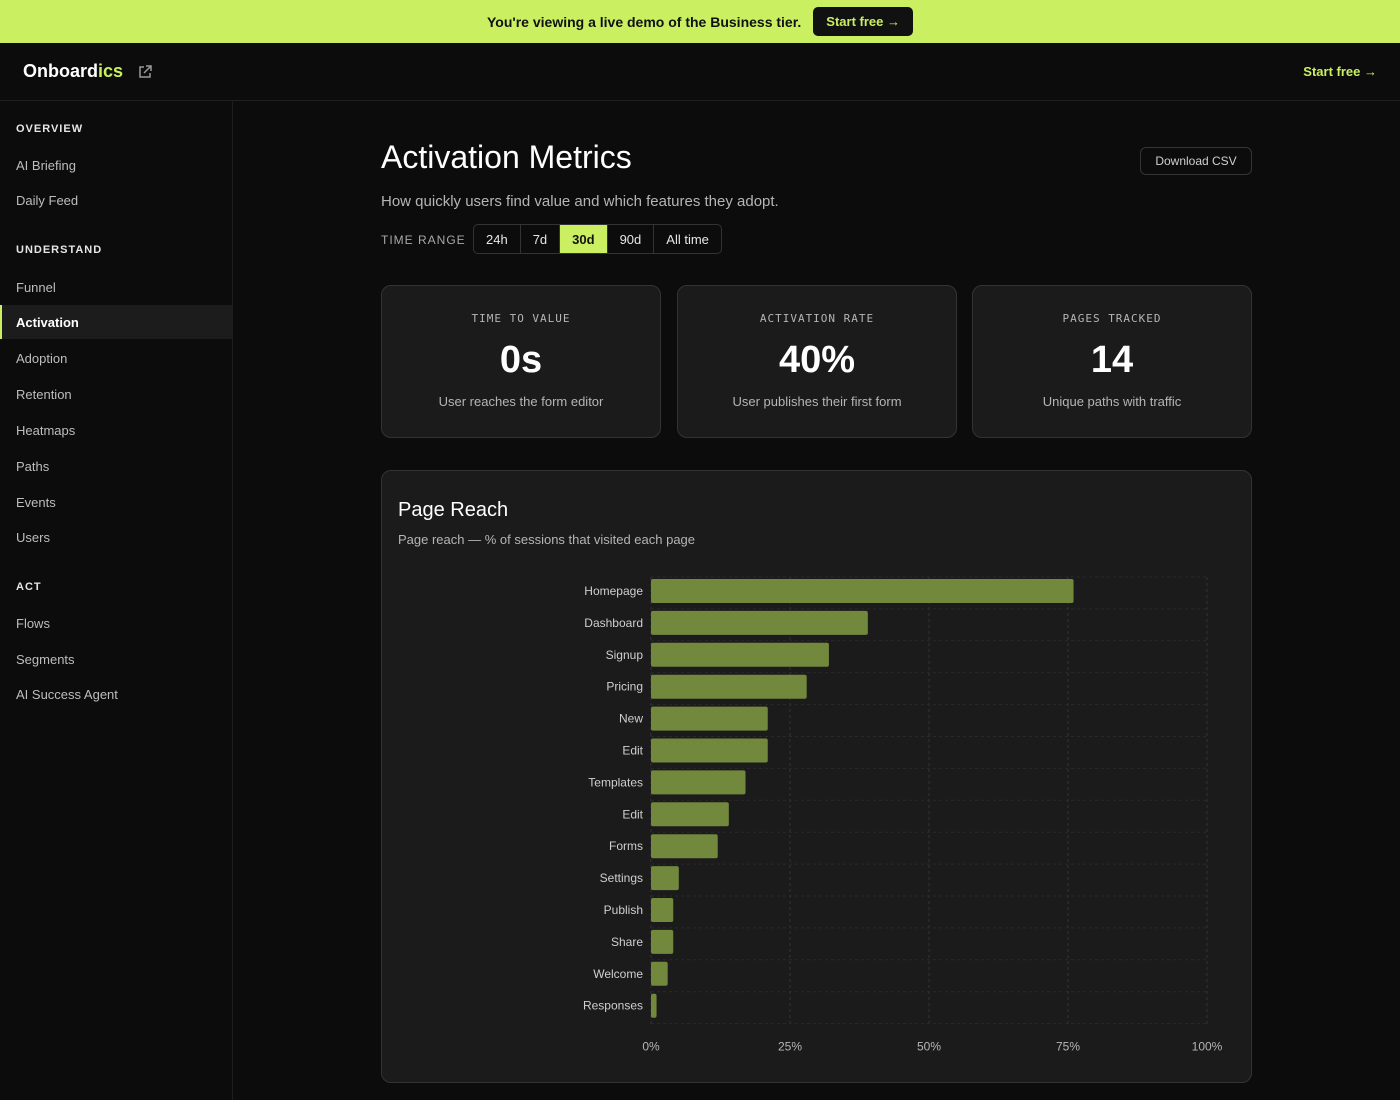  What do you see at coordinates (613, 591) in the screenshot?
I see `y-category-label: Homepage` at bounding box center [613, 591].